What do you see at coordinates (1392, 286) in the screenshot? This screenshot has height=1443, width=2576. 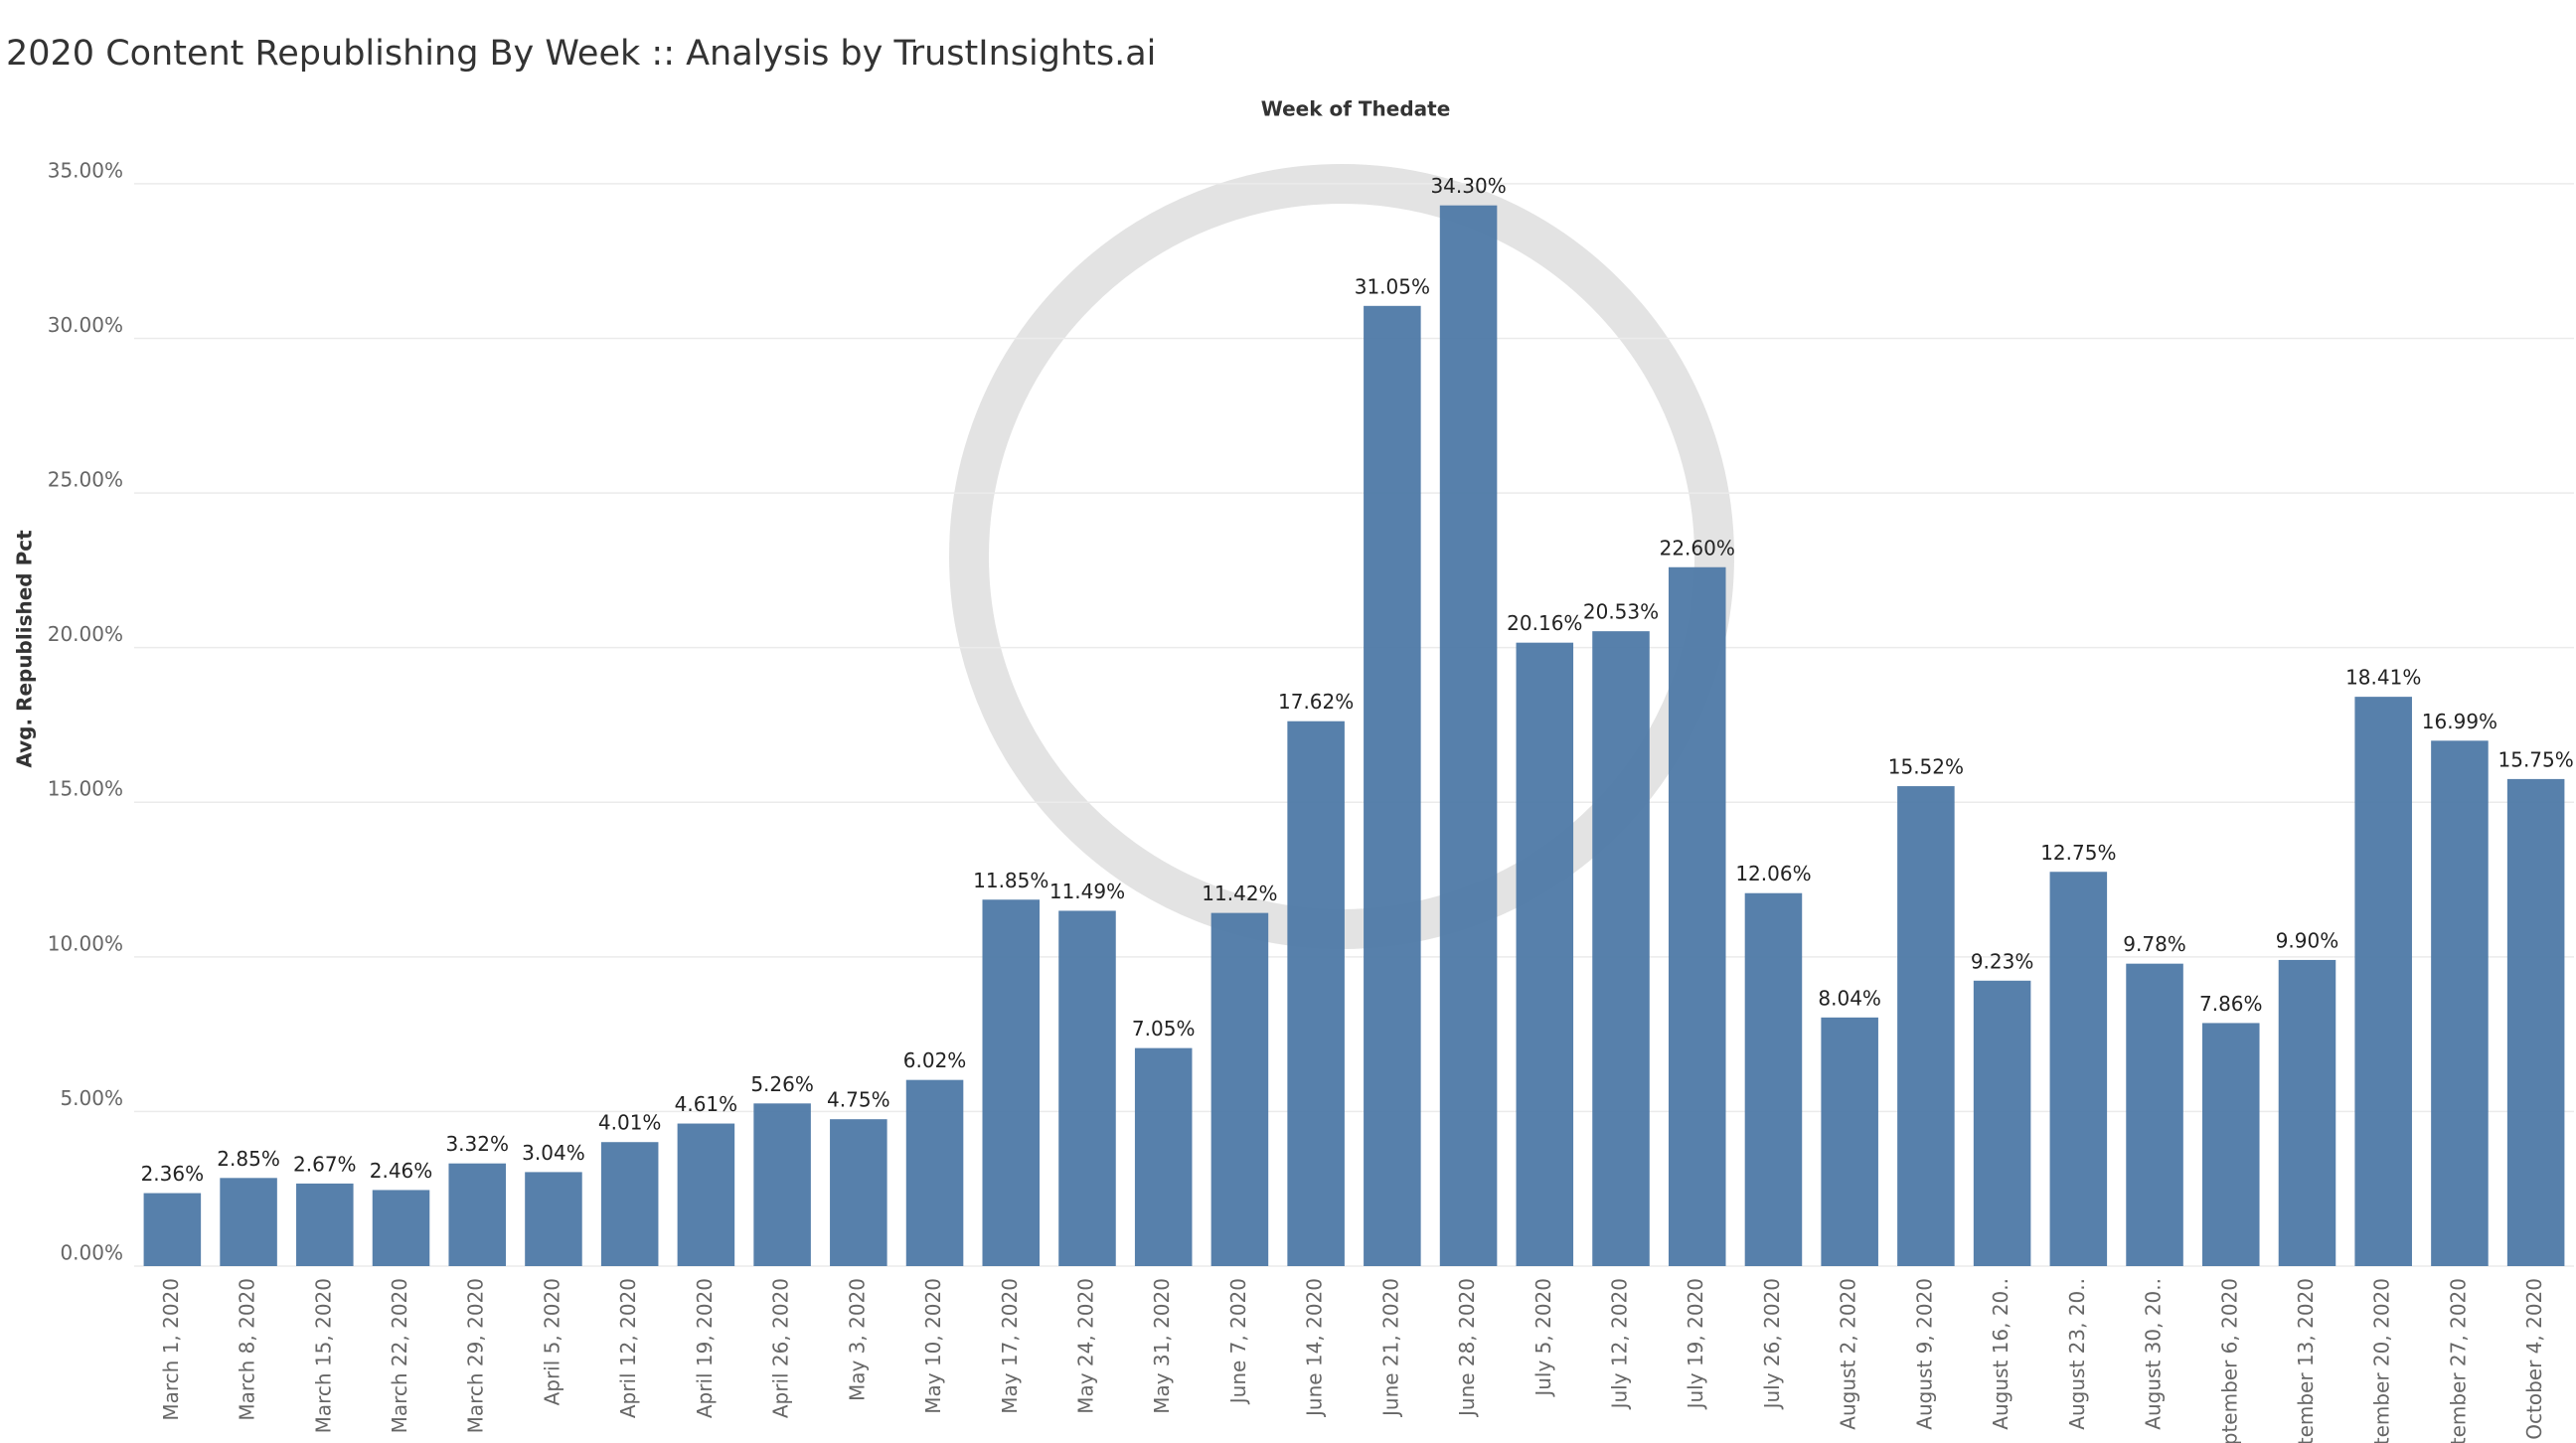 I see `data-label: 31.05%` at bounding box center [1392, 286].